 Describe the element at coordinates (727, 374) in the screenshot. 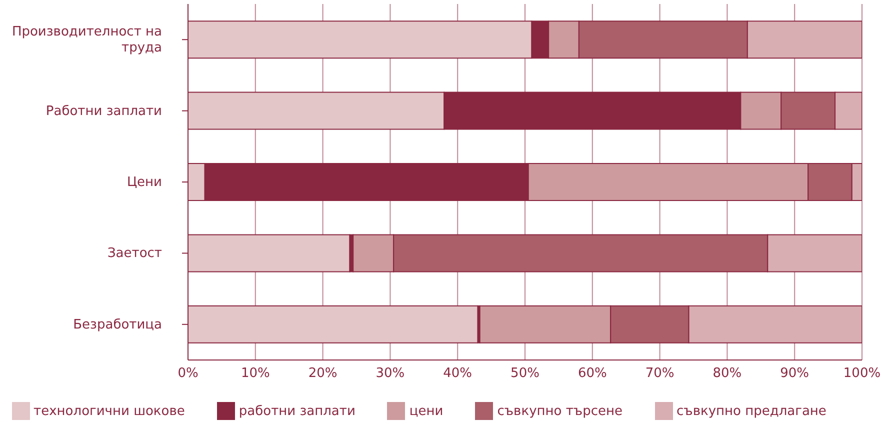

I see `x-tick-label: 80%` at that location.